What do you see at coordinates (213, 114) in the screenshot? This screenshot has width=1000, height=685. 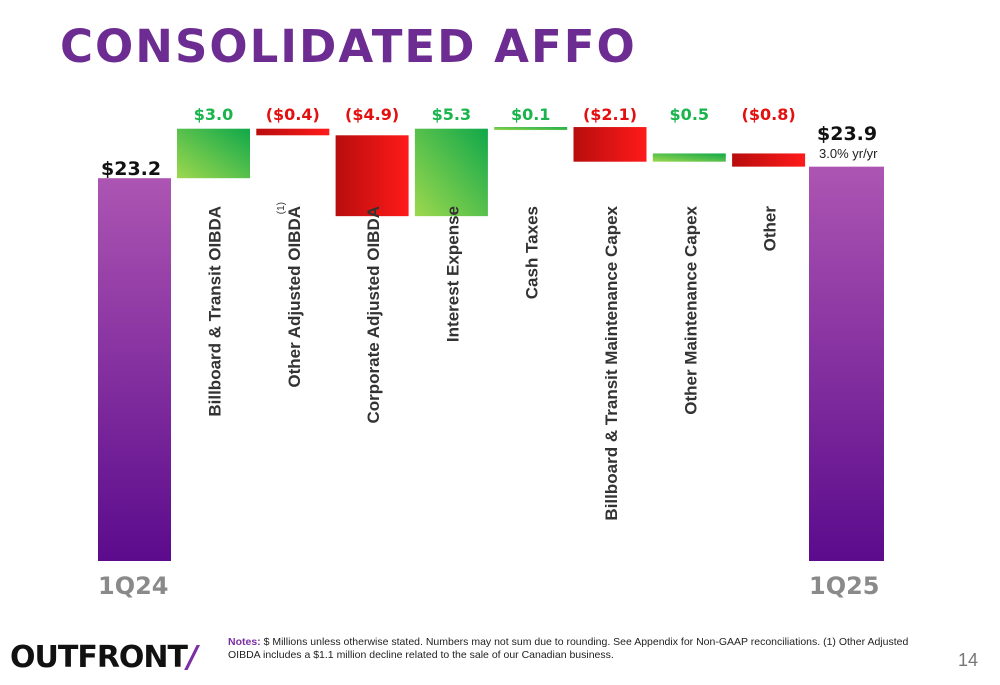 I see `bar-value-label: $3.0` at bounding box center [213, 114].